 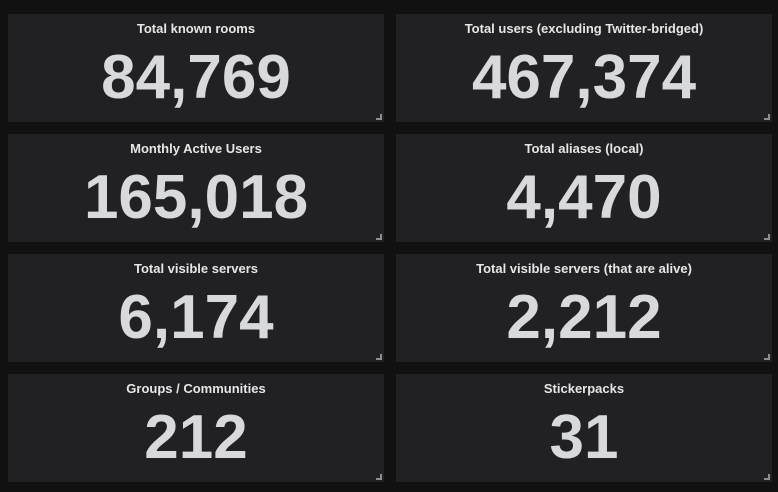 I want to click on stat-panel-total-visible-servers: Total visible servers 6,174, so click(x=196, y=308).